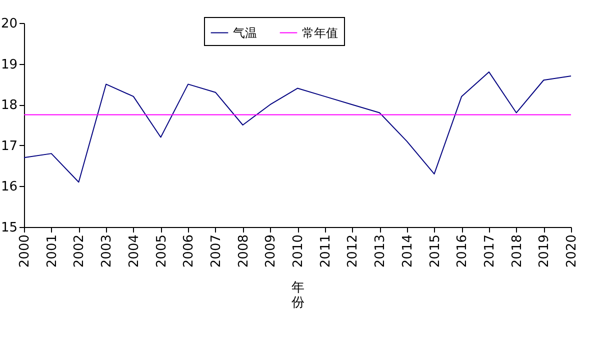 This screenshot has width=605, height=340. I want to click on x-tick-label: 2015, so click(435, 251).